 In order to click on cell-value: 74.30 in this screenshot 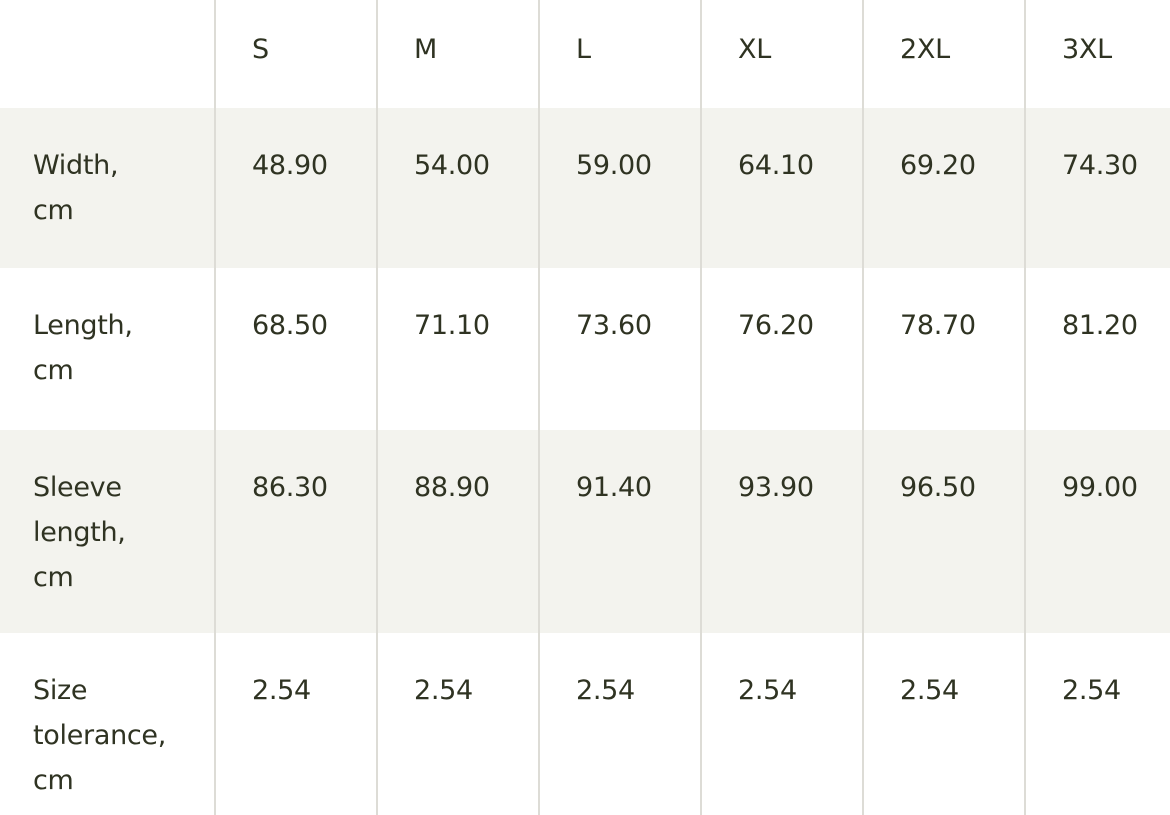, I will do `click(1097, 188)`.